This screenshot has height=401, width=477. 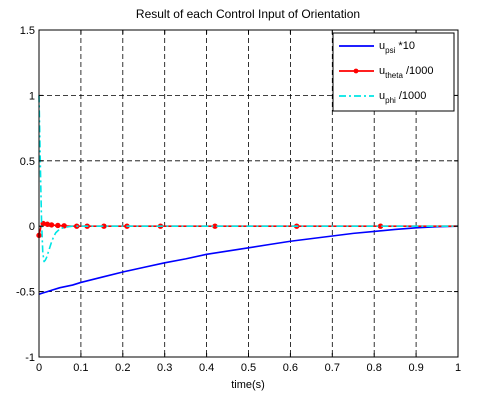 I want to click on y-tick-label: 1, so click(x=32, y=96).